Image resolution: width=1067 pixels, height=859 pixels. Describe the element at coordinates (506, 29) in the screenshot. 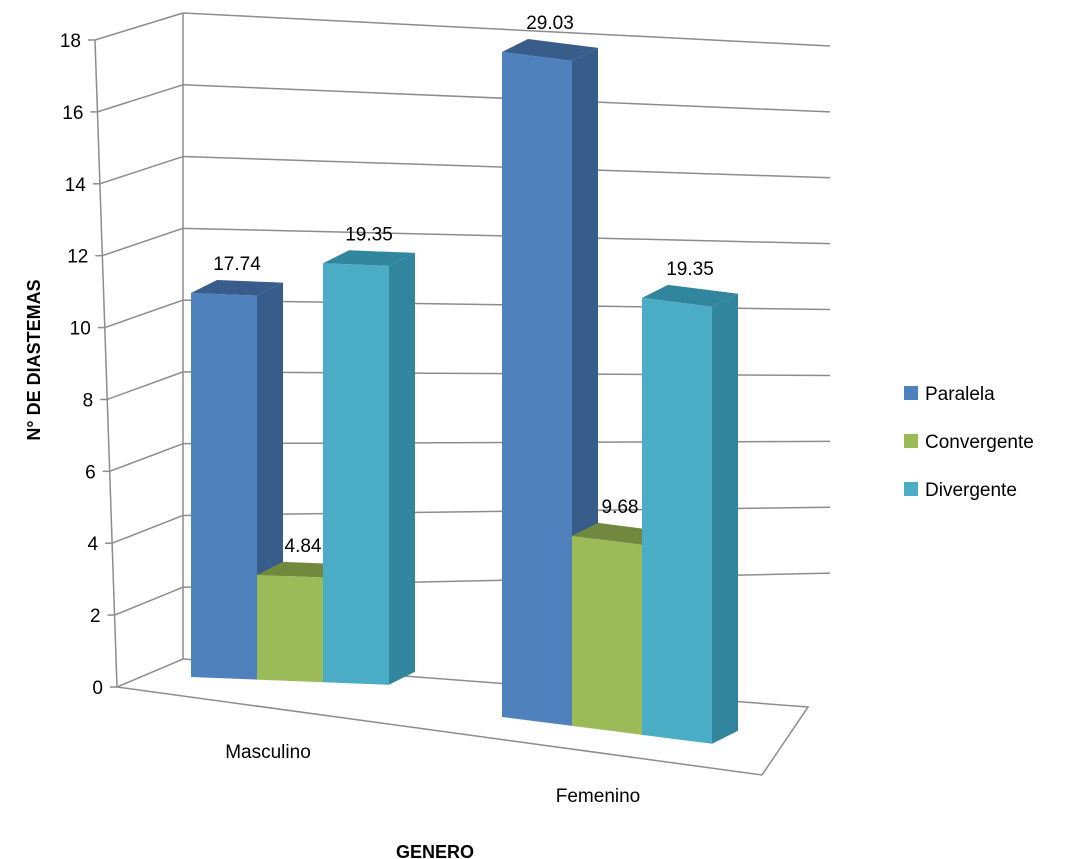

I see `gridline-back` at that location.